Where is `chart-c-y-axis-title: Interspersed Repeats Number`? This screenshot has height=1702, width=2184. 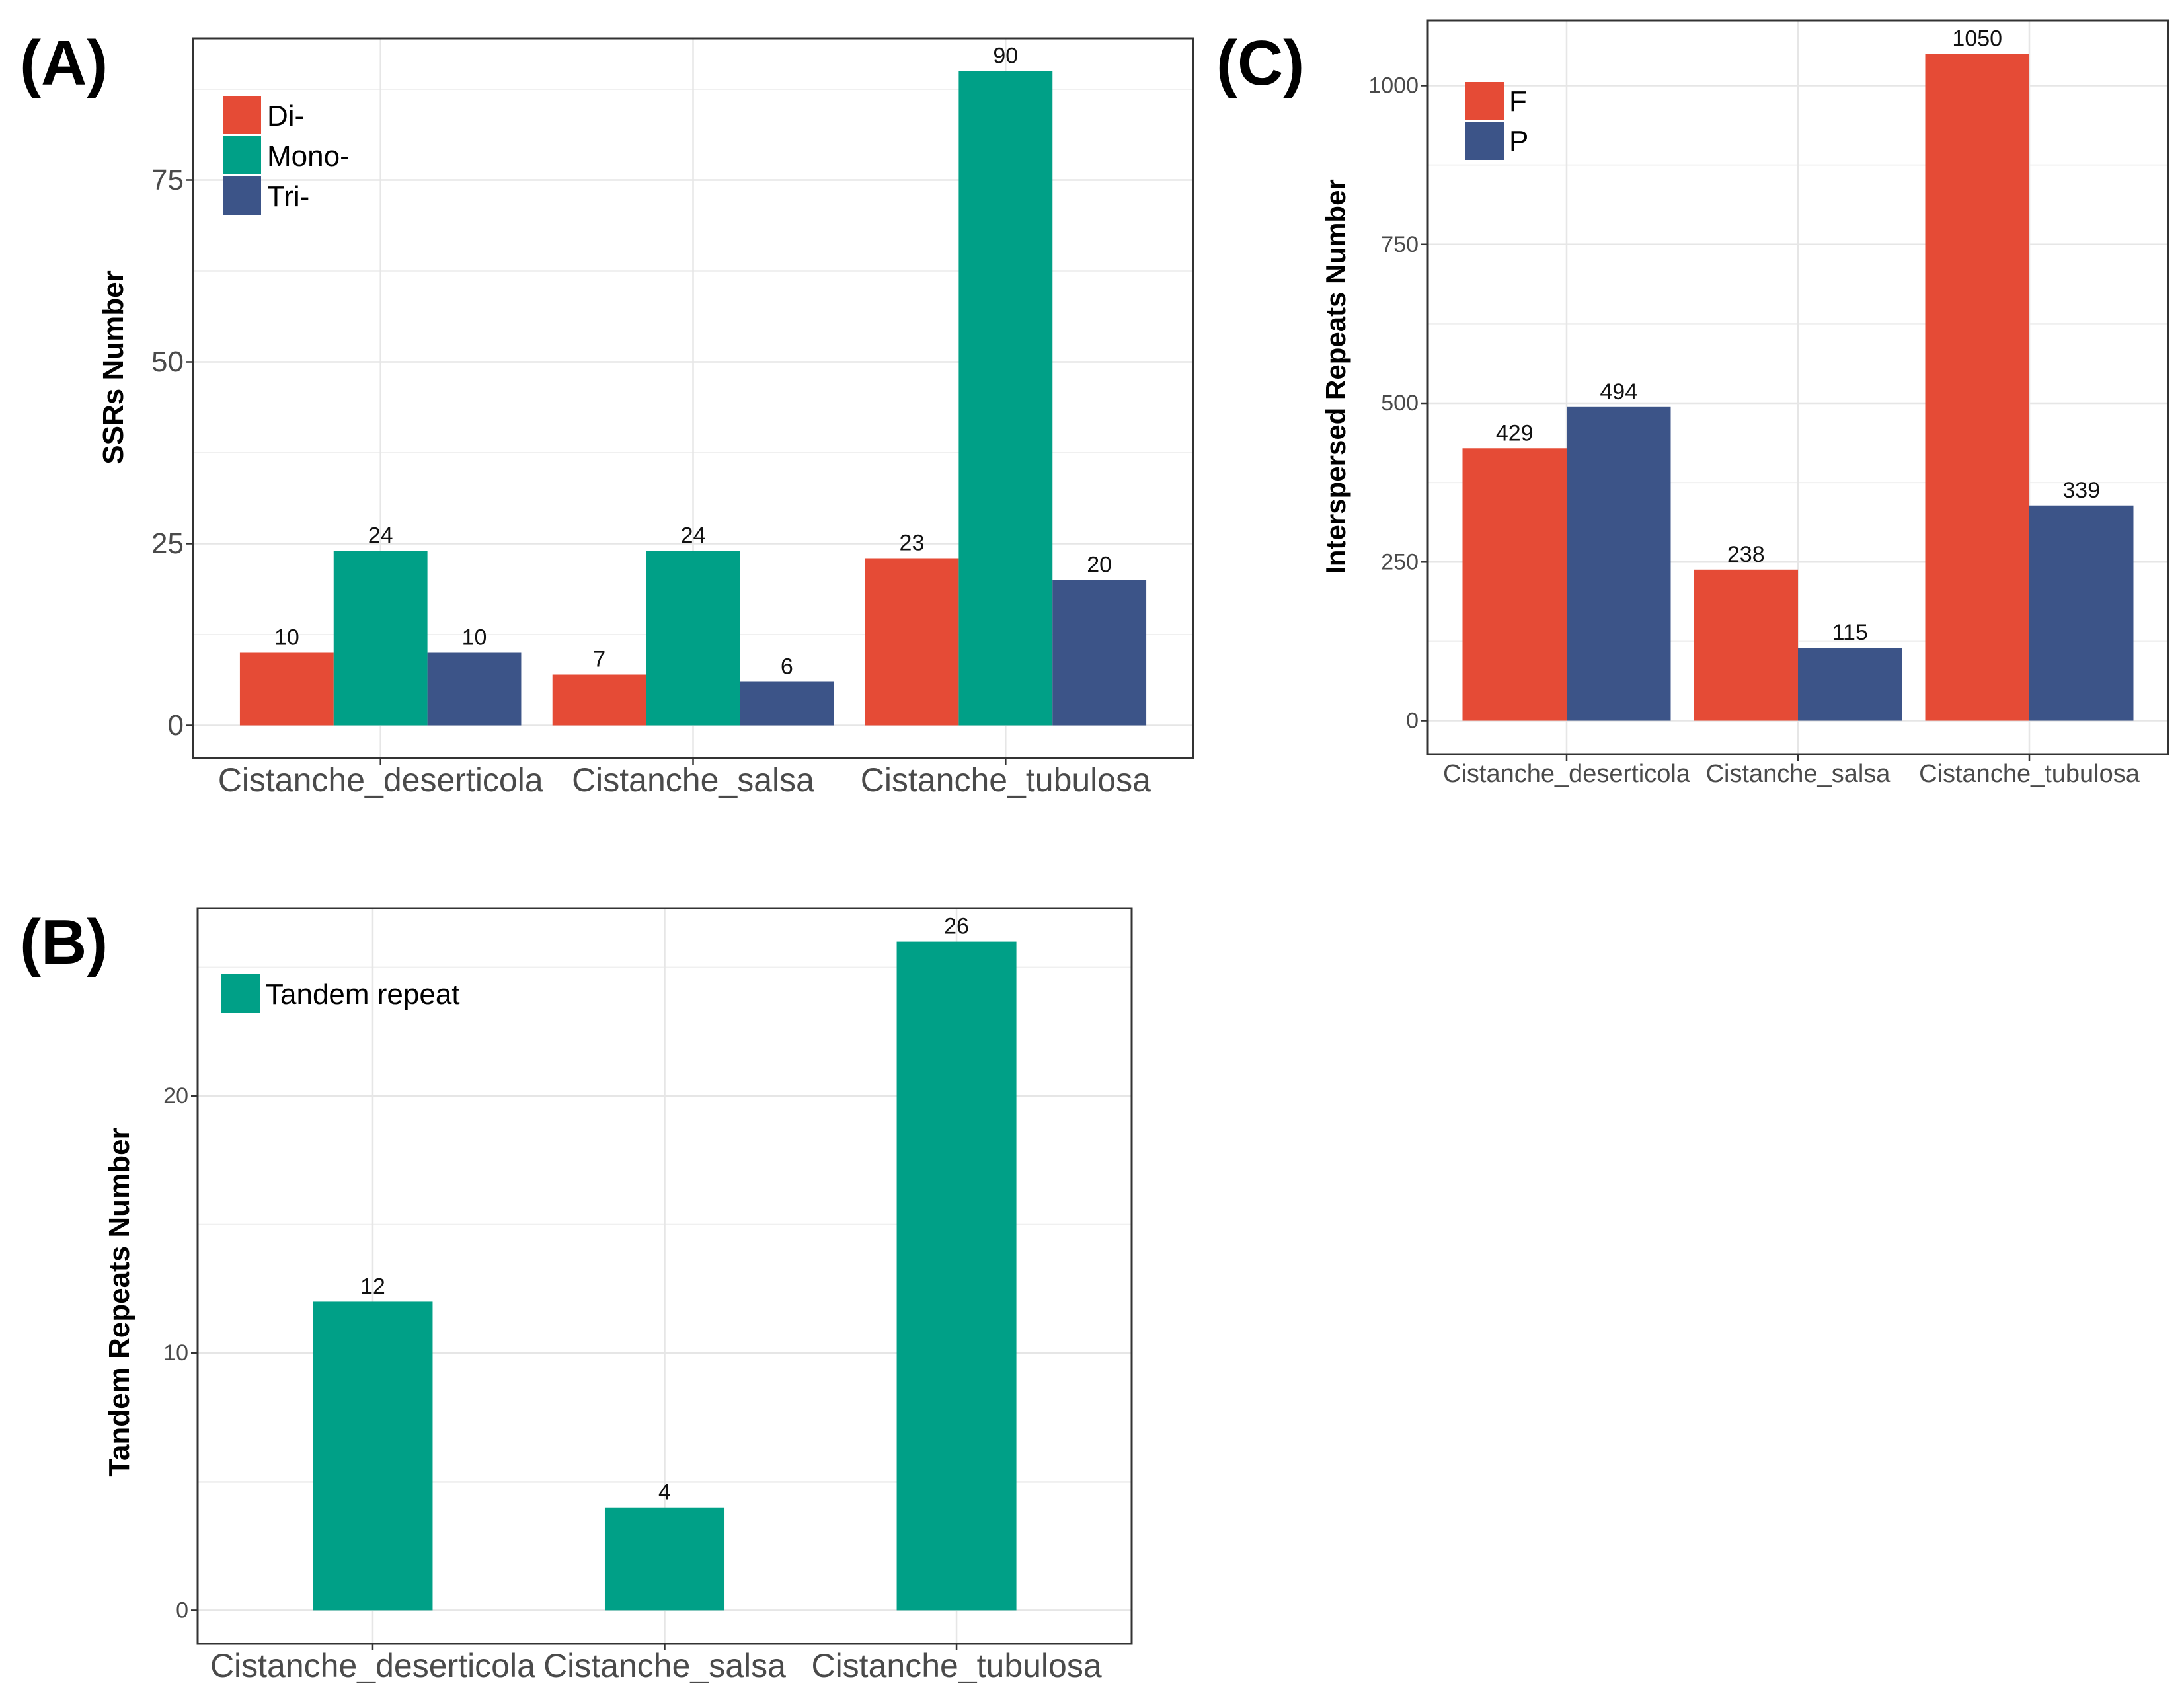
chart-c-y-axis-title: Interspersed Repeats Number is located at coordinates (1335, 376).